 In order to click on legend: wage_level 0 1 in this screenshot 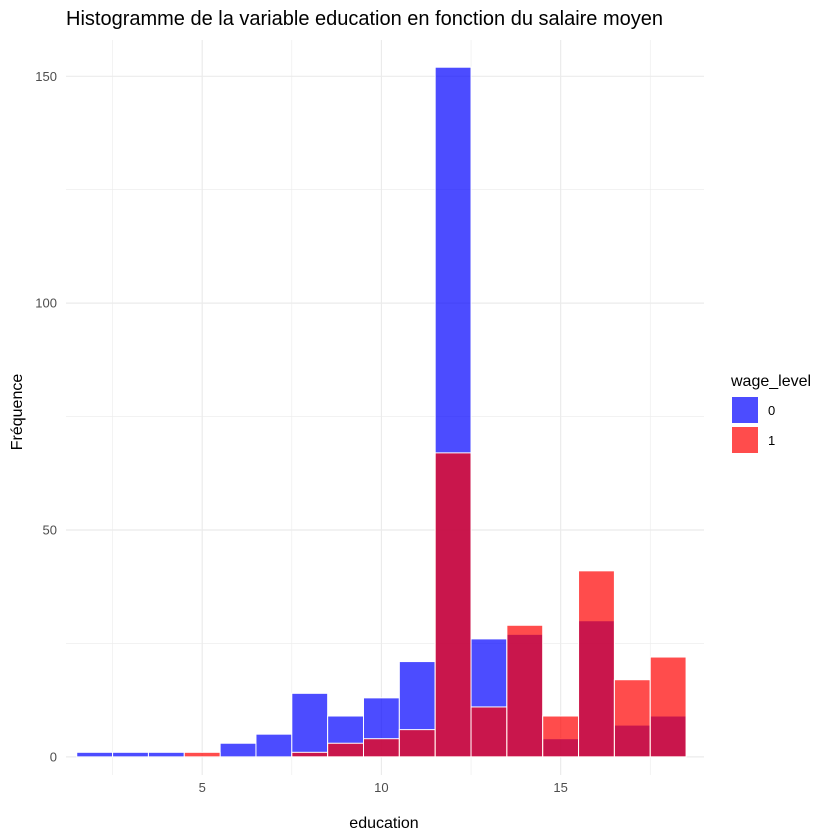, I will do `click(770, 413)`.